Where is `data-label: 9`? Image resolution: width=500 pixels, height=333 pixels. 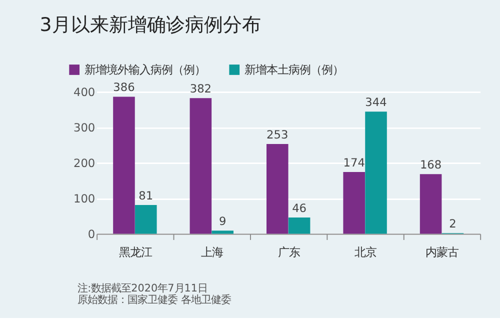 data-label: 9 is located at coordinates (222, 221).